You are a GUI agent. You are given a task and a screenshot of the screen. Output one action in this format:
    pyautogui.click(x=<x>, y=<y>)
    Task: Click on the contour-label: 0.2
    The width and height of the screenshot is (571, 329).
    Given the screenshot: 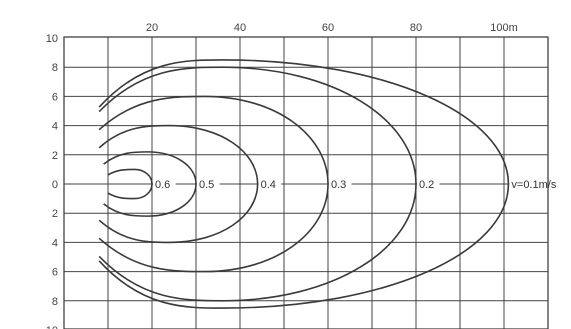 What is the action you would take?
    pyautogui.click(x=426, y=185)
    